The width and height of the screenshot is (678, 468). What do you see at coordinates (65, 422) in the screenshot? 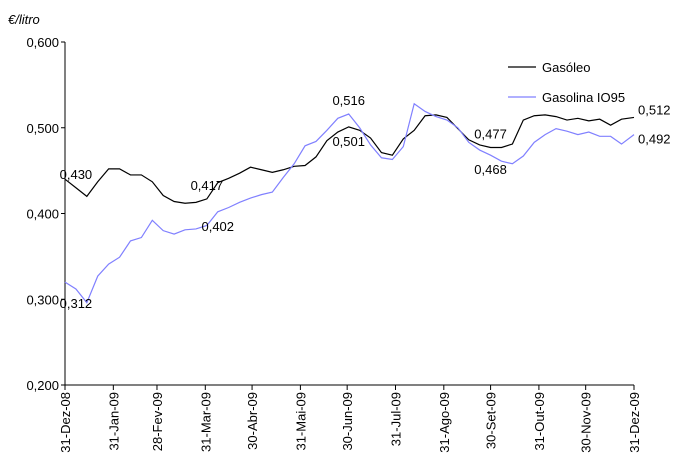
I see `x-tick-label: 31-Dez-08` at bounding box center [65, 422].